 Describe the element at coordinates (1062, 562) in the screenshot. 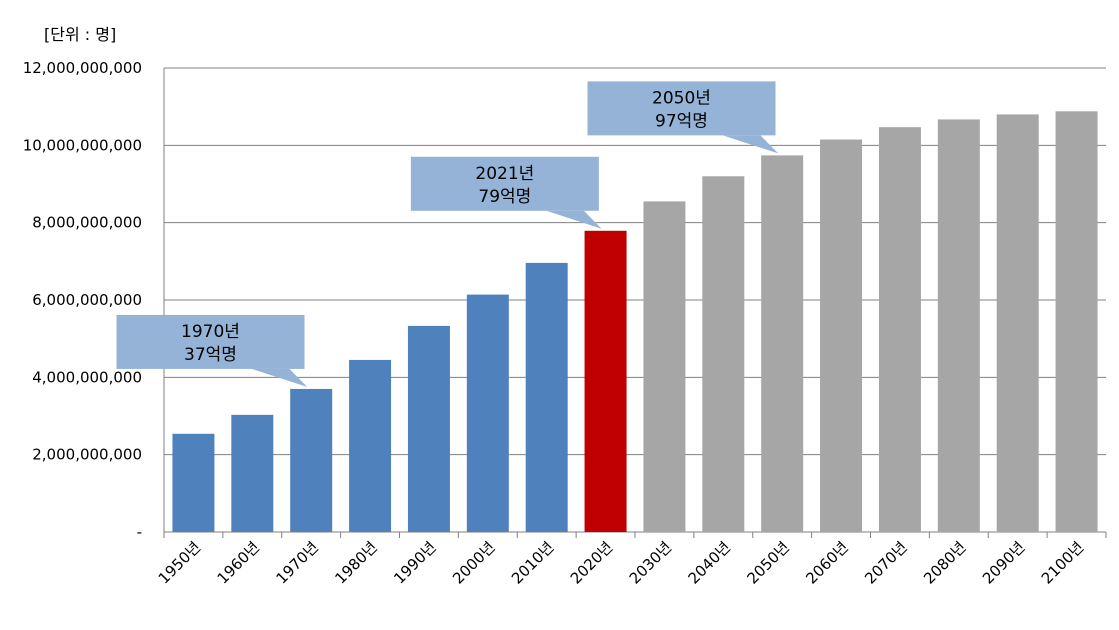

I see `x-category-label: 2100년` at that location.